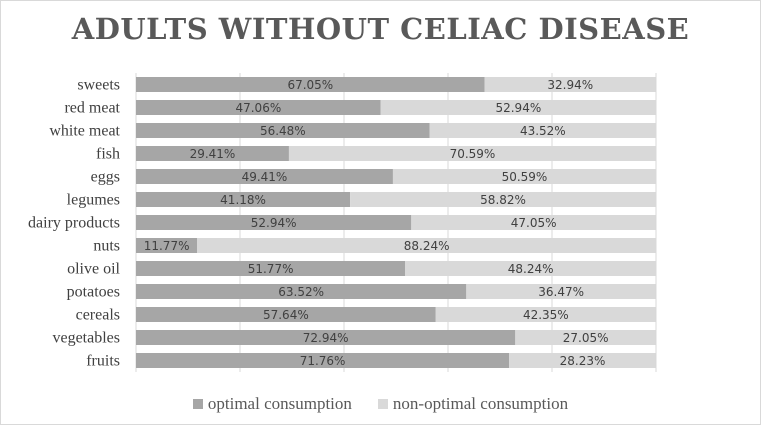 The height and width of the screenshot is (425, 761). Describe the element at coordinates (93, 269) in the screenshot. I see `category-label-olive-oil: olive oil` at that location.